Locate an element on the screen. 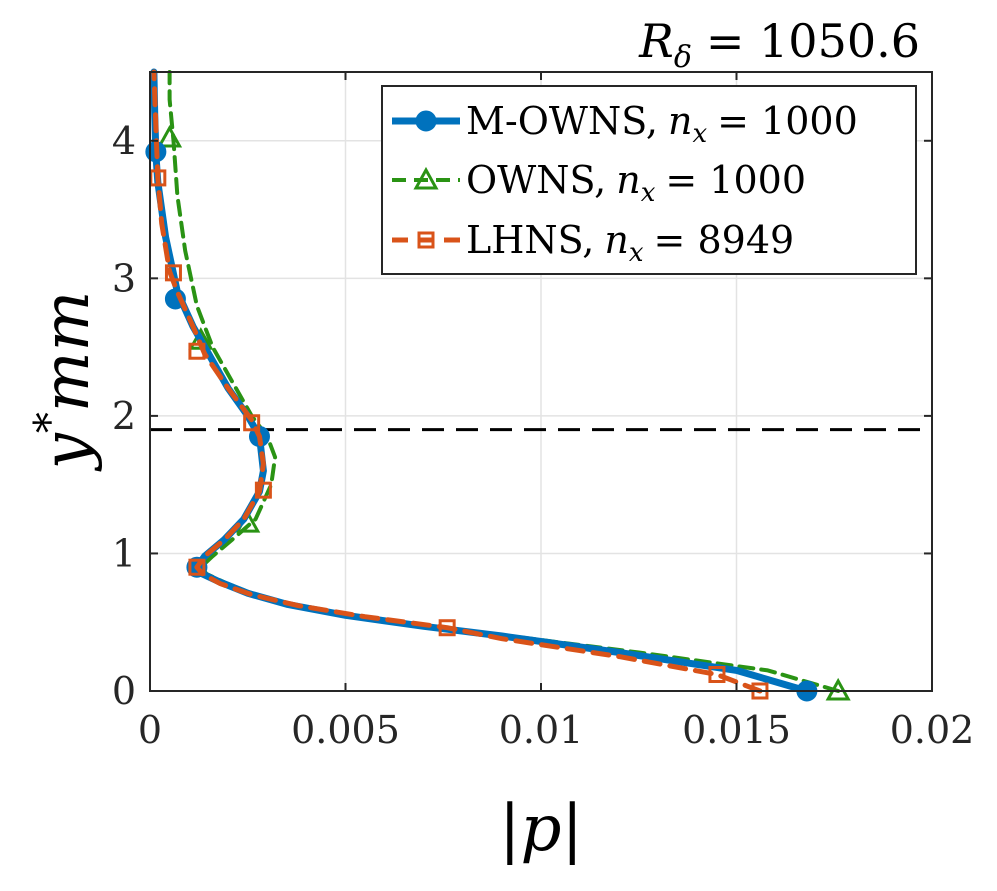 This screenshot has height=891, width=997. legend-item-m-owns: M-OWNS, nx = 1000 is located at coordinates (625, 124).